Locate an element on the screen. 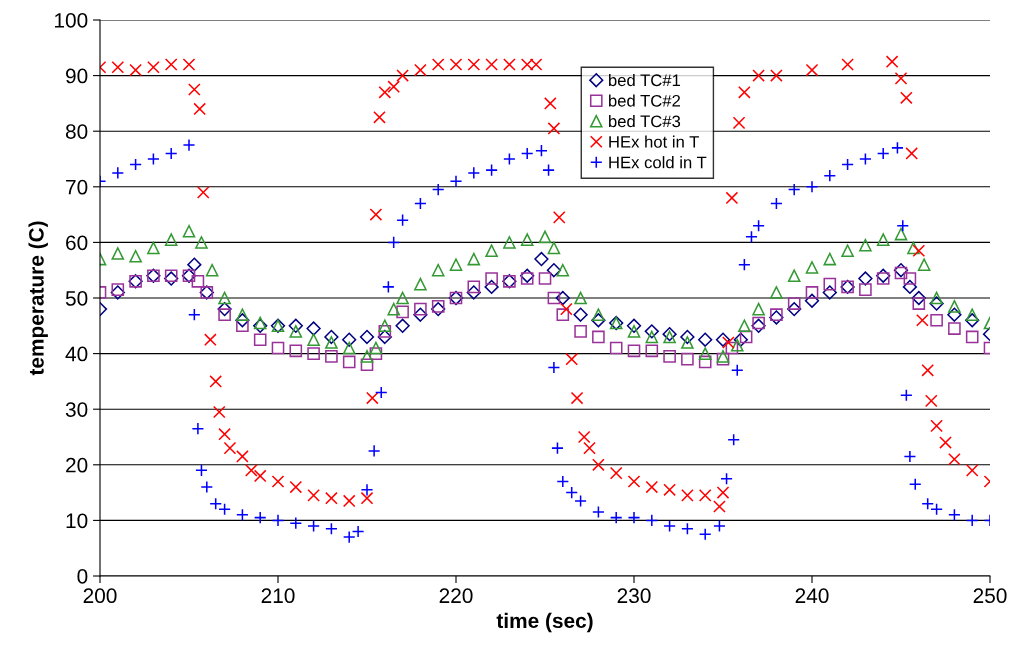 The image size is (1011, 663). x-tick-label: 220 is located at coordinates (456, 596).